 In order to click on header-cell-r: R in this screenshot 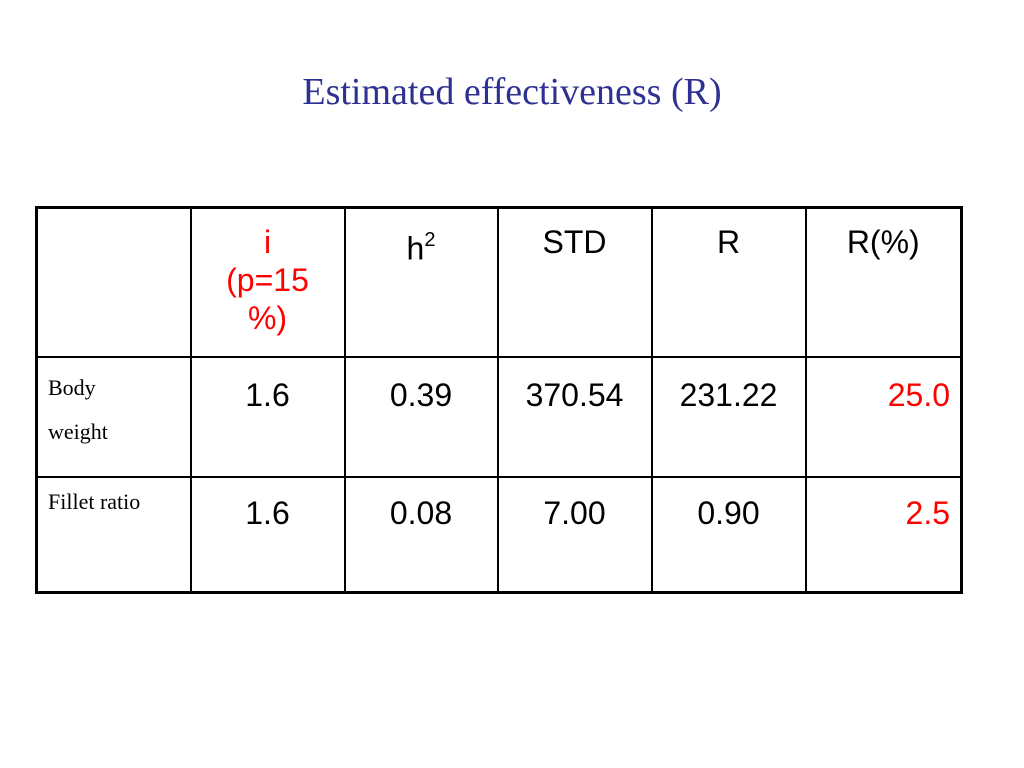, I will do `click(728, 282)`.